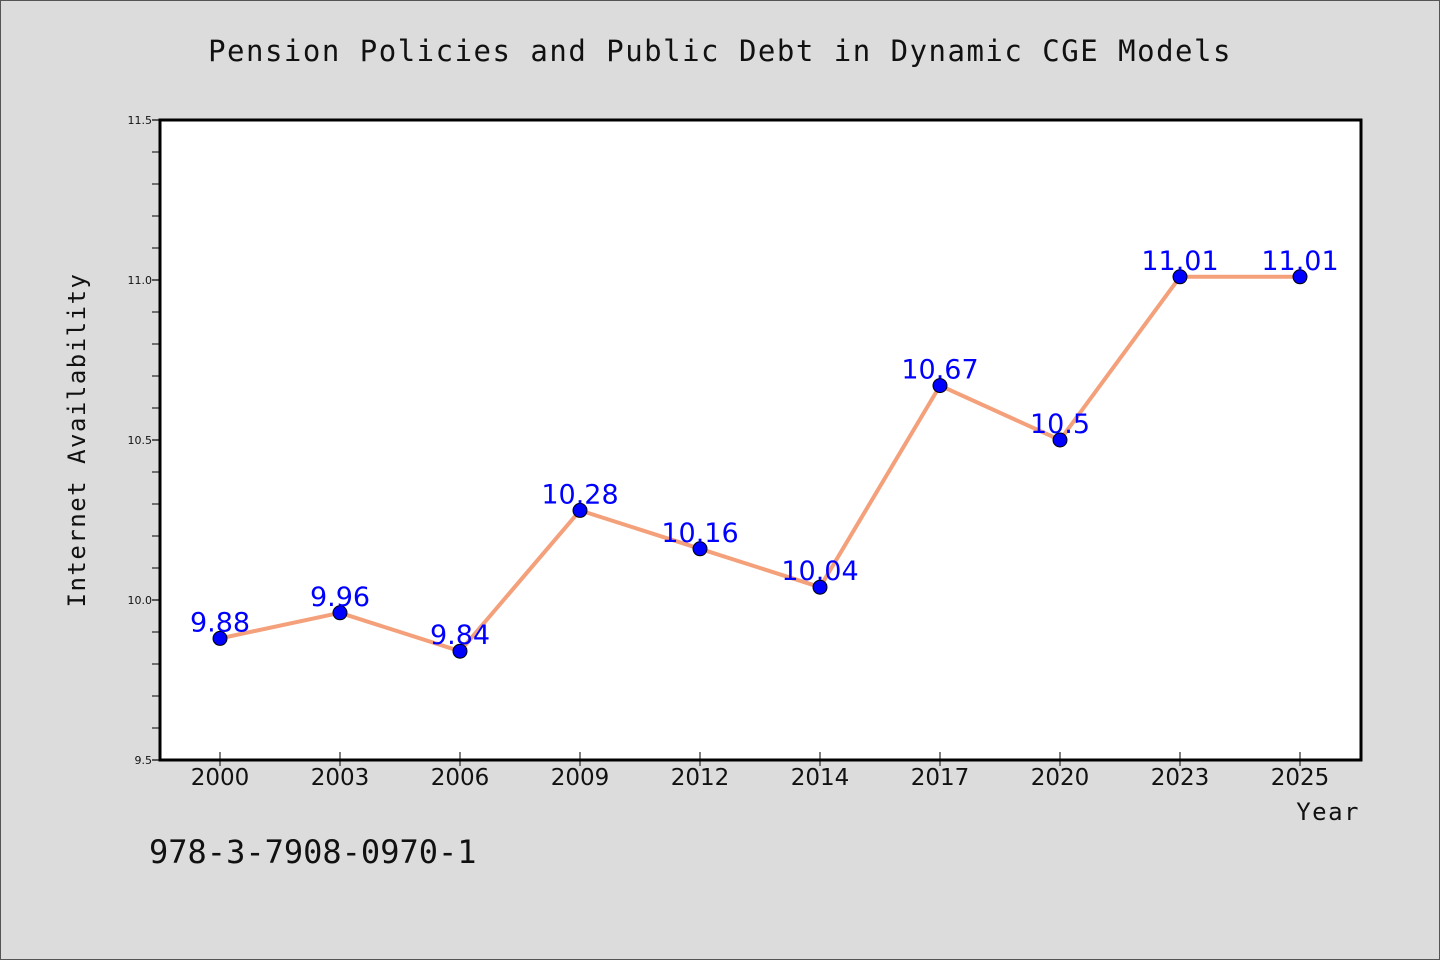  Describe the element at coordinates (760, 771) in the screenshot. I see `x-axis-ticks: 2000 2003 2006 2009 2012 2014 2017 2020 2023 2025` at that location.